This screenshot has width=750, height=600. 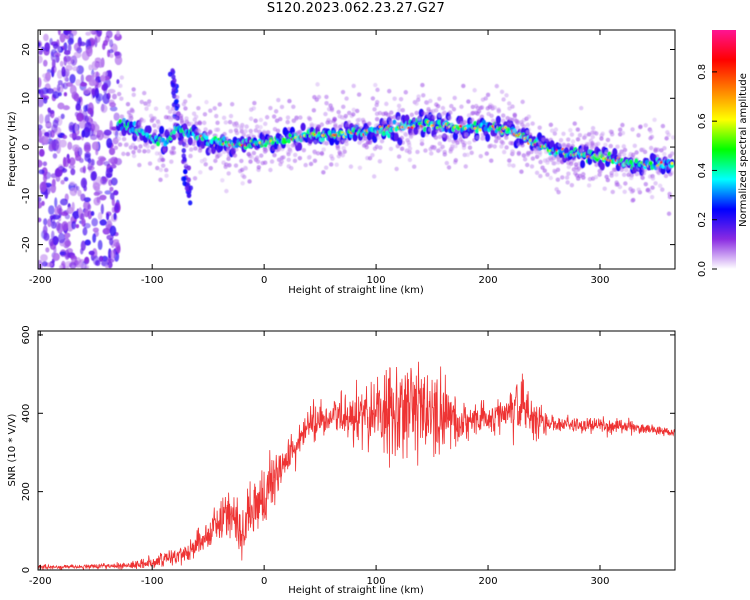 What do you see at coordinates (487, 280) in the screenshot?
I see `spectrogram-x-tick-label: 200` at bounding box center [487, 280].